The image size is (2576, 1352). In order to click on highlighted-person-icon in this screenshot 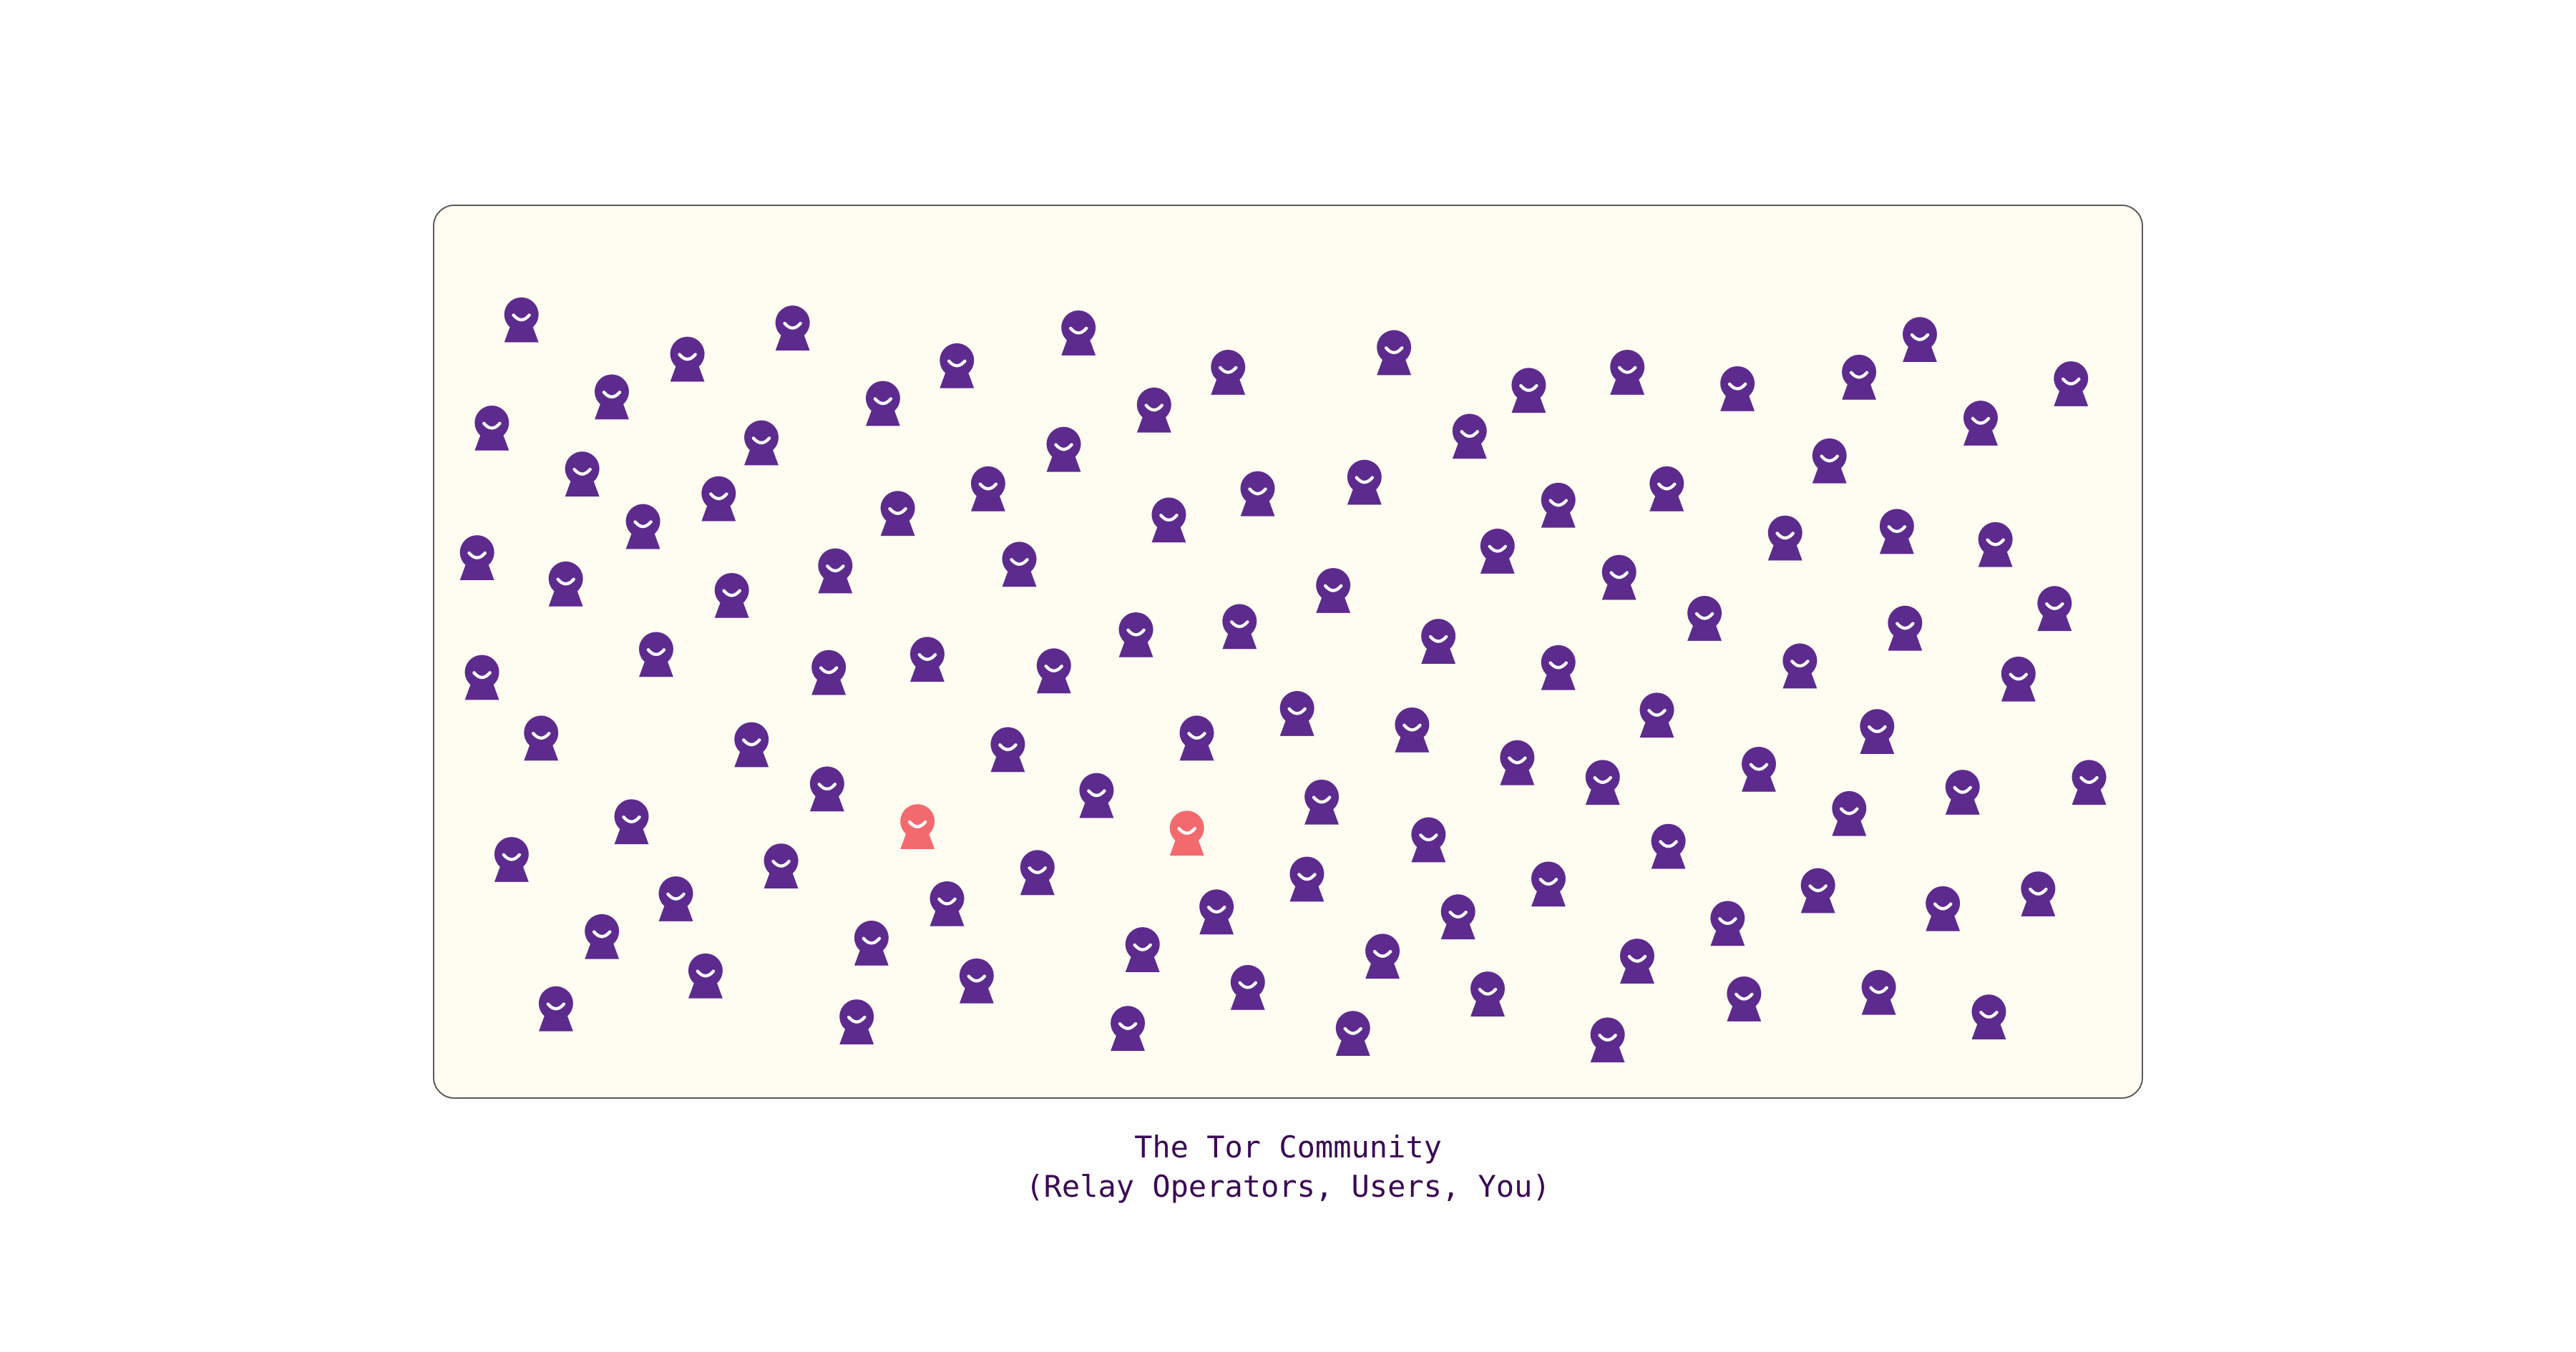, I will do `click(1186, 833)`.